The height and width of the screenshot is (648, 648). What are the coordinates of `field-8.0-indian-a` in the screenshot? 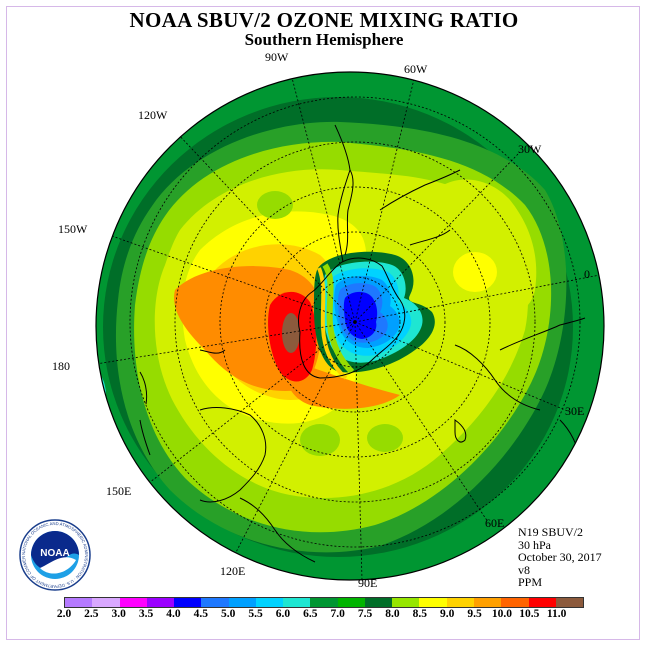 It's located at (320, 440).